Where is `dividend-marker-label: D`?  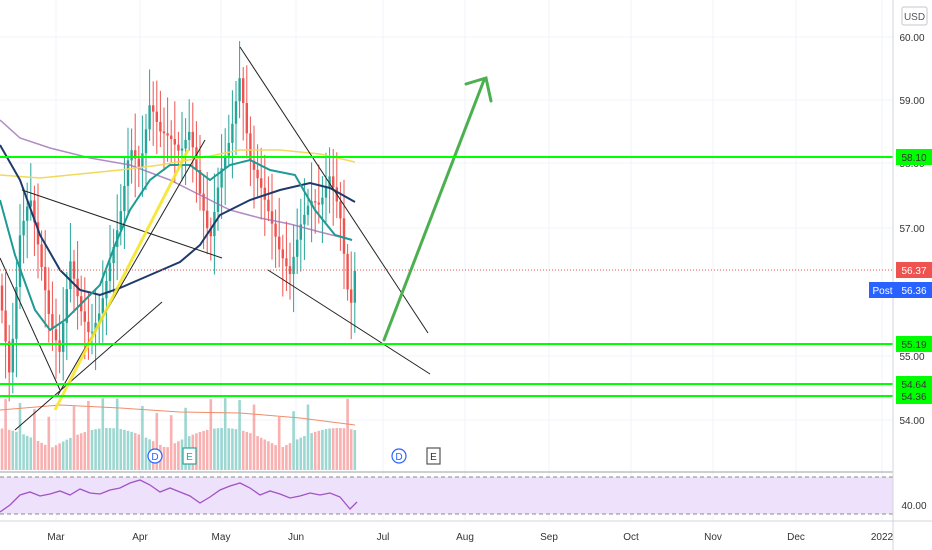
dividend-marker-label: D is located at coordinates (154, 457).